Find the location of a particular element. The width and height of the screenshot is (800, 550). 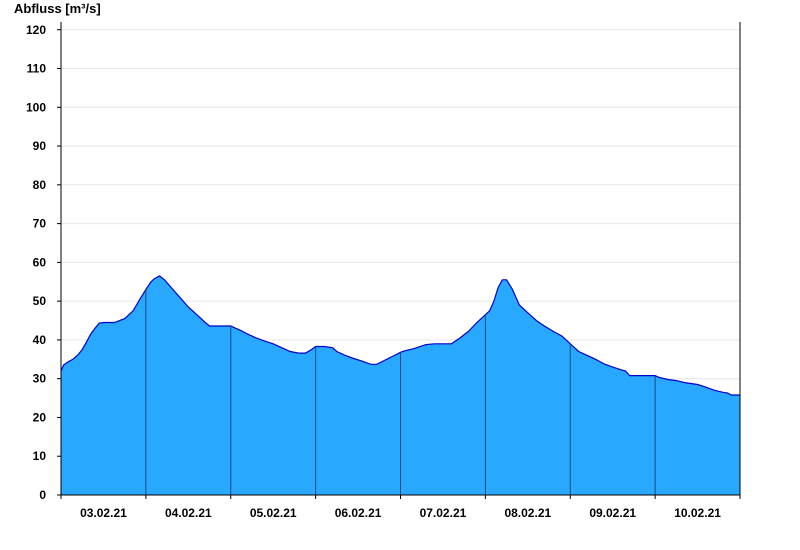

y-tick-label: 10 is located at coordinates (40, 456).